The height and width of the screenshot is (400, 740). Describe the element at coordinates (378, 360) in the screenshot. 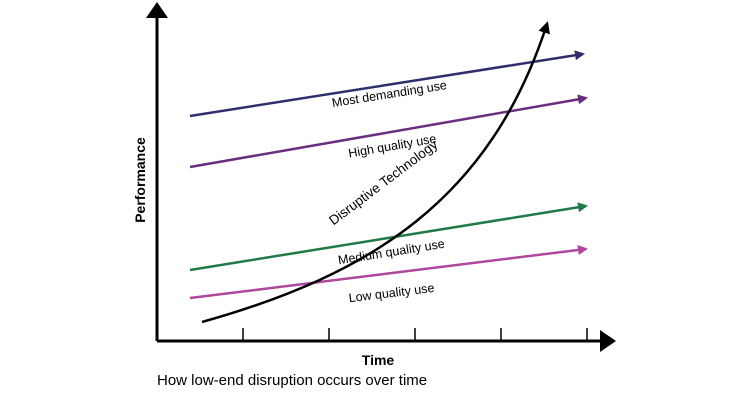

I see `x-axis-title: Time` at that location.